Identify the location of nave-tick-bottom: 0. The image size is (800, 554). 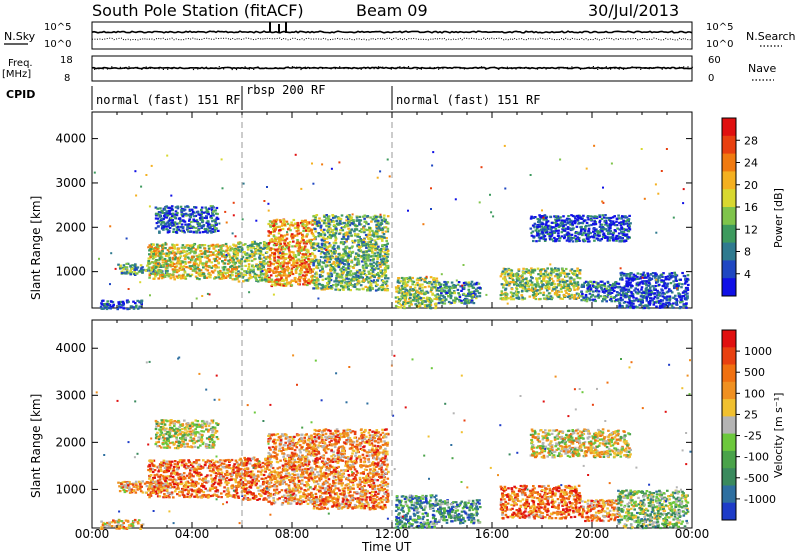
(711, 78).